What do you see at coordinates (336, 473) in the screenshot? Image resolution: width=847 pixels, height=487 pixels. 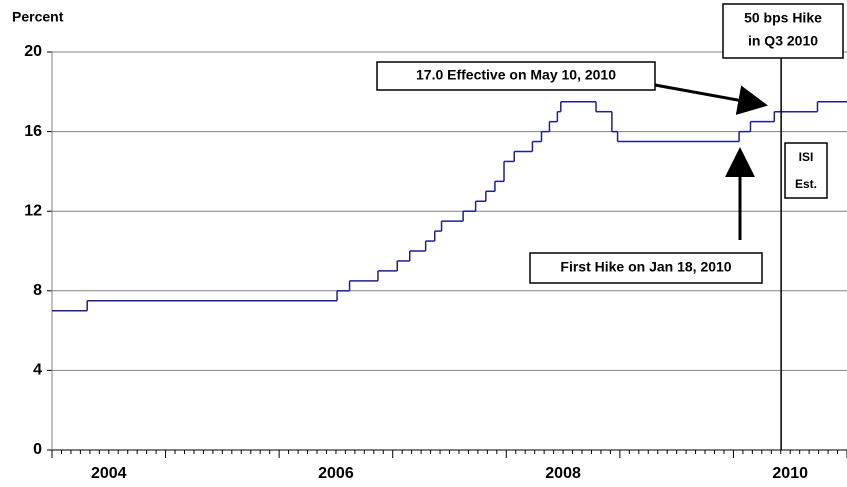 I see `x-tick-label: 2006` at bounding box center [336, 473].